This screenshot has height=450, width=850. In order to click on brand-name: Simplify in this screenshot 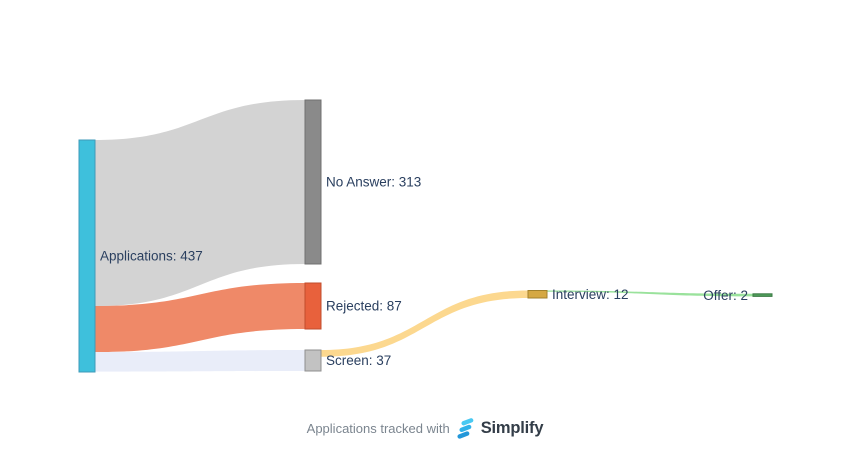, I will do `click(512, 427)`.